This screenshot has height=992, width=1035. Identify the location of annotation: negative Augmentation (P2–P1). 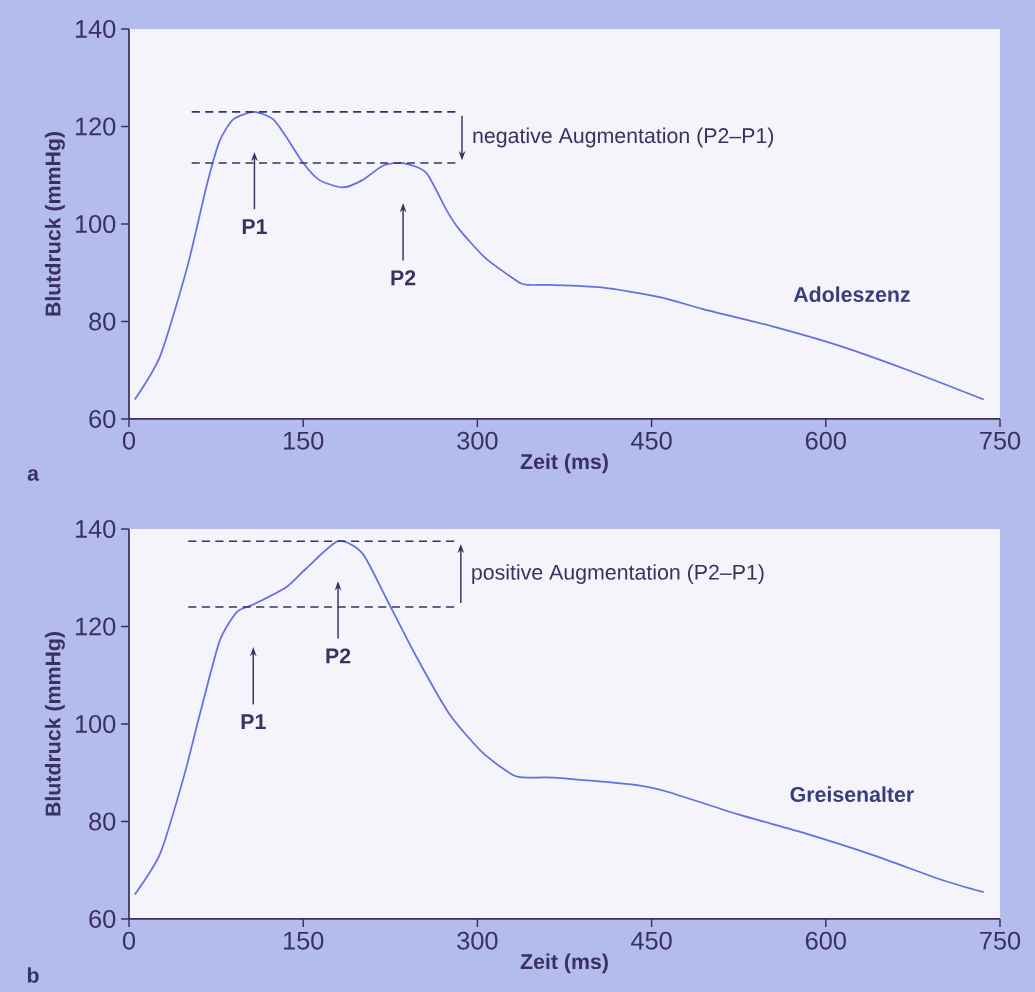
(623, 137).